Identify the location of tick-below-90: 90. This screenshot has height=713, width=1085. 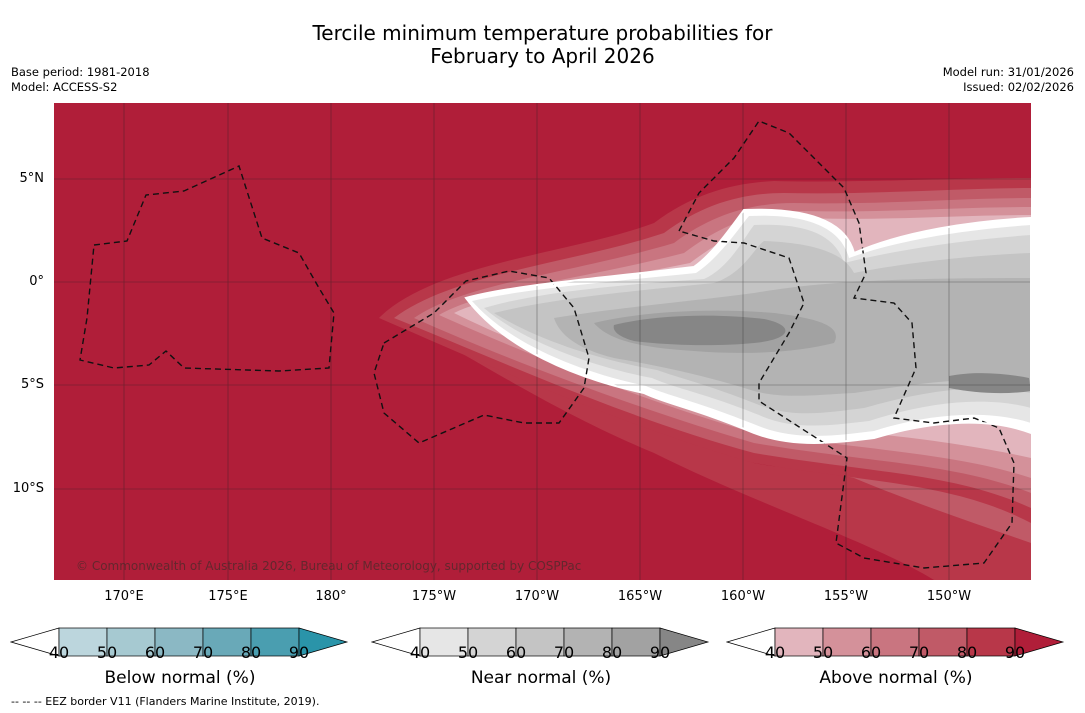
(299, 652).